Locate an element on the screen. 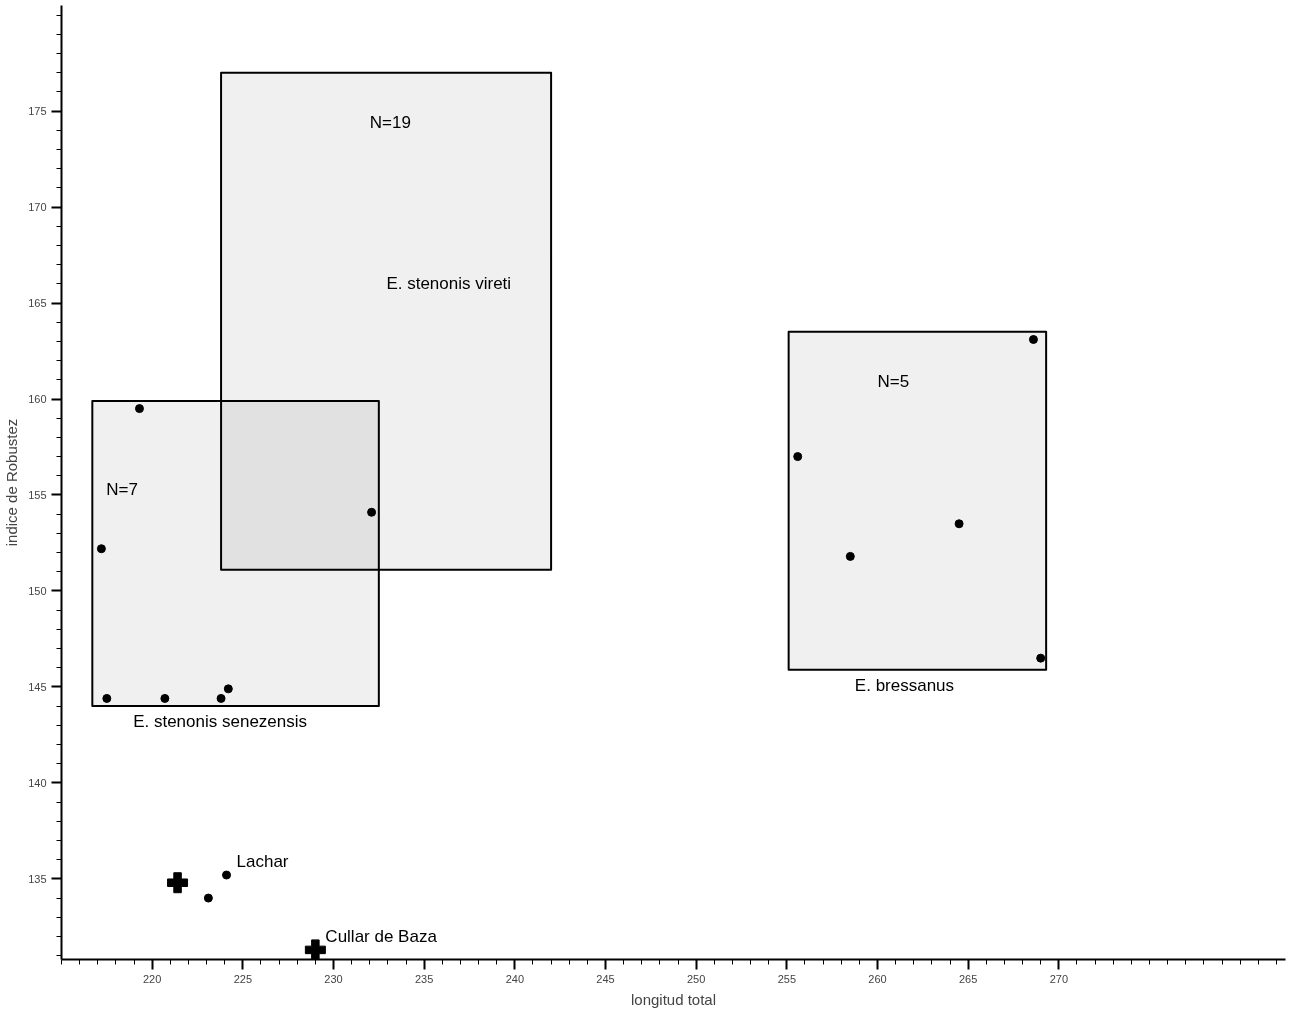 The height and width of the screenshot is (1024, 1301). annotation: E. stenonis senezensis is located at coordinates (220, 722).